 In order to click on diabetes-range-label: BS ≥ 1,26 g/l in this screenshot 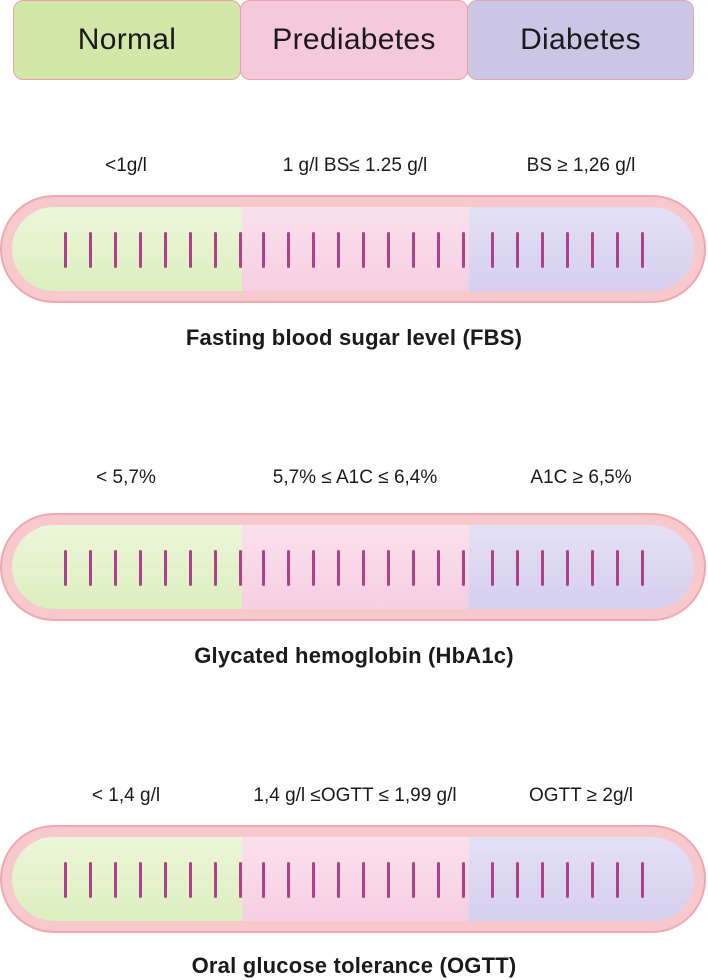, I will do `click(581, 165)`.